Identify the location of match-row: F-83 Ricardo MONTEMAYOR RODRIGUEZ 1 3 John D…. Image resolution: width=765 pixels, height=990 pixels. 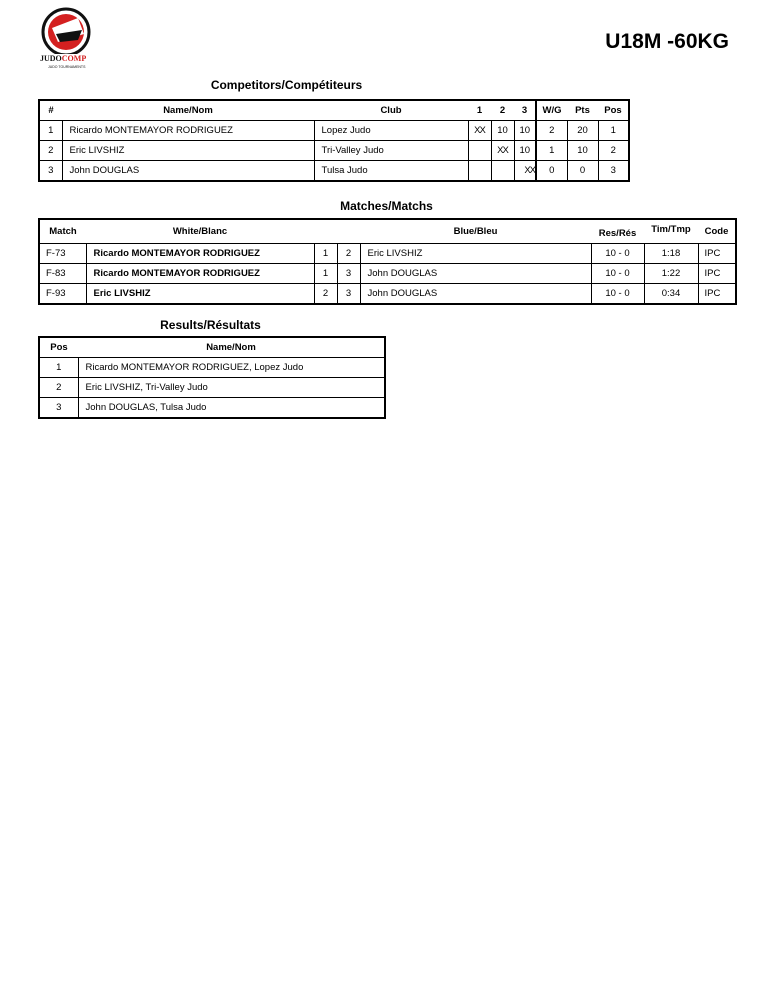
(387, 273).